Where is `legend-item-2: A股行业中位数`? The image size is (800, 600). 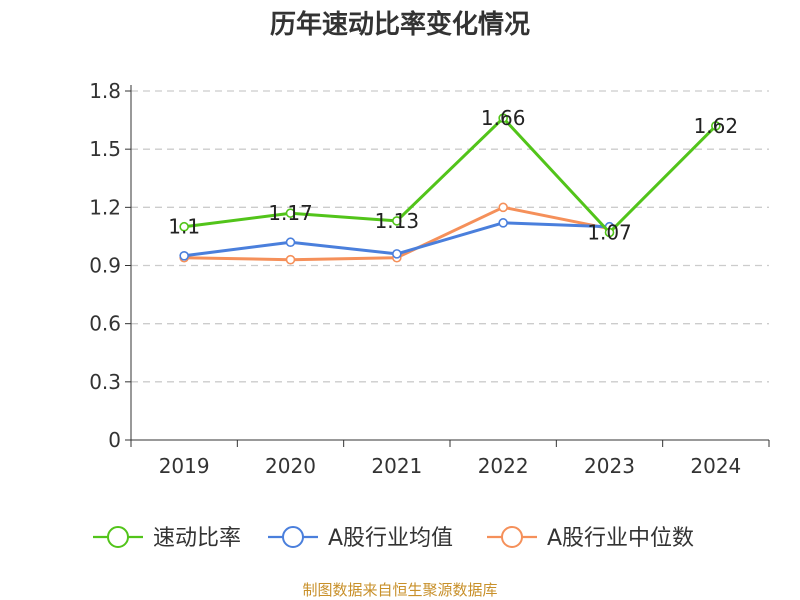
legend-item-2: A股行业中位数 is located at coordinates (590, 538).